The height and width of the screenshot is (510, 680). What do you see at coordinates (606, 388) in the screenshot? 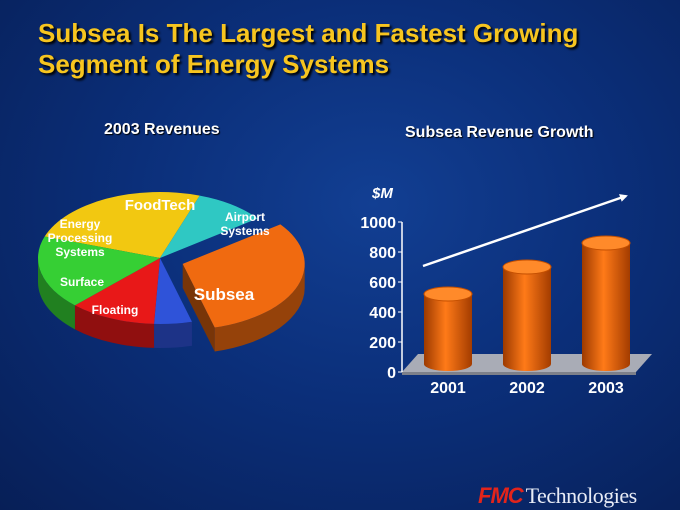
I see `x-tick-label: 2003` at bounding box center [606, 388].